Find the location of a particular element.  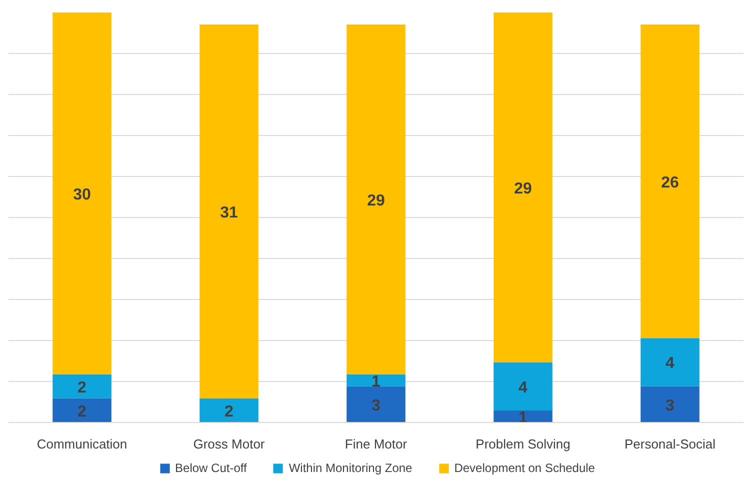

x-tick-label: Communication is located at coordinates (82, 444).